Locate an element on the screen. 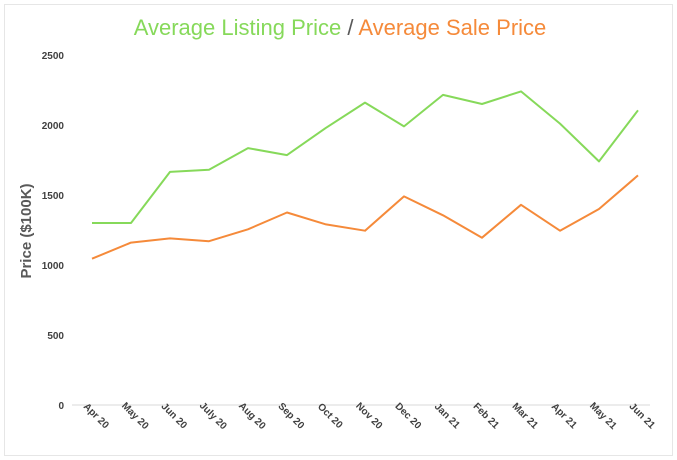 This screenshot has width=677, height=460. y-tick-label: 1500 is located at coordinates (53, 196).